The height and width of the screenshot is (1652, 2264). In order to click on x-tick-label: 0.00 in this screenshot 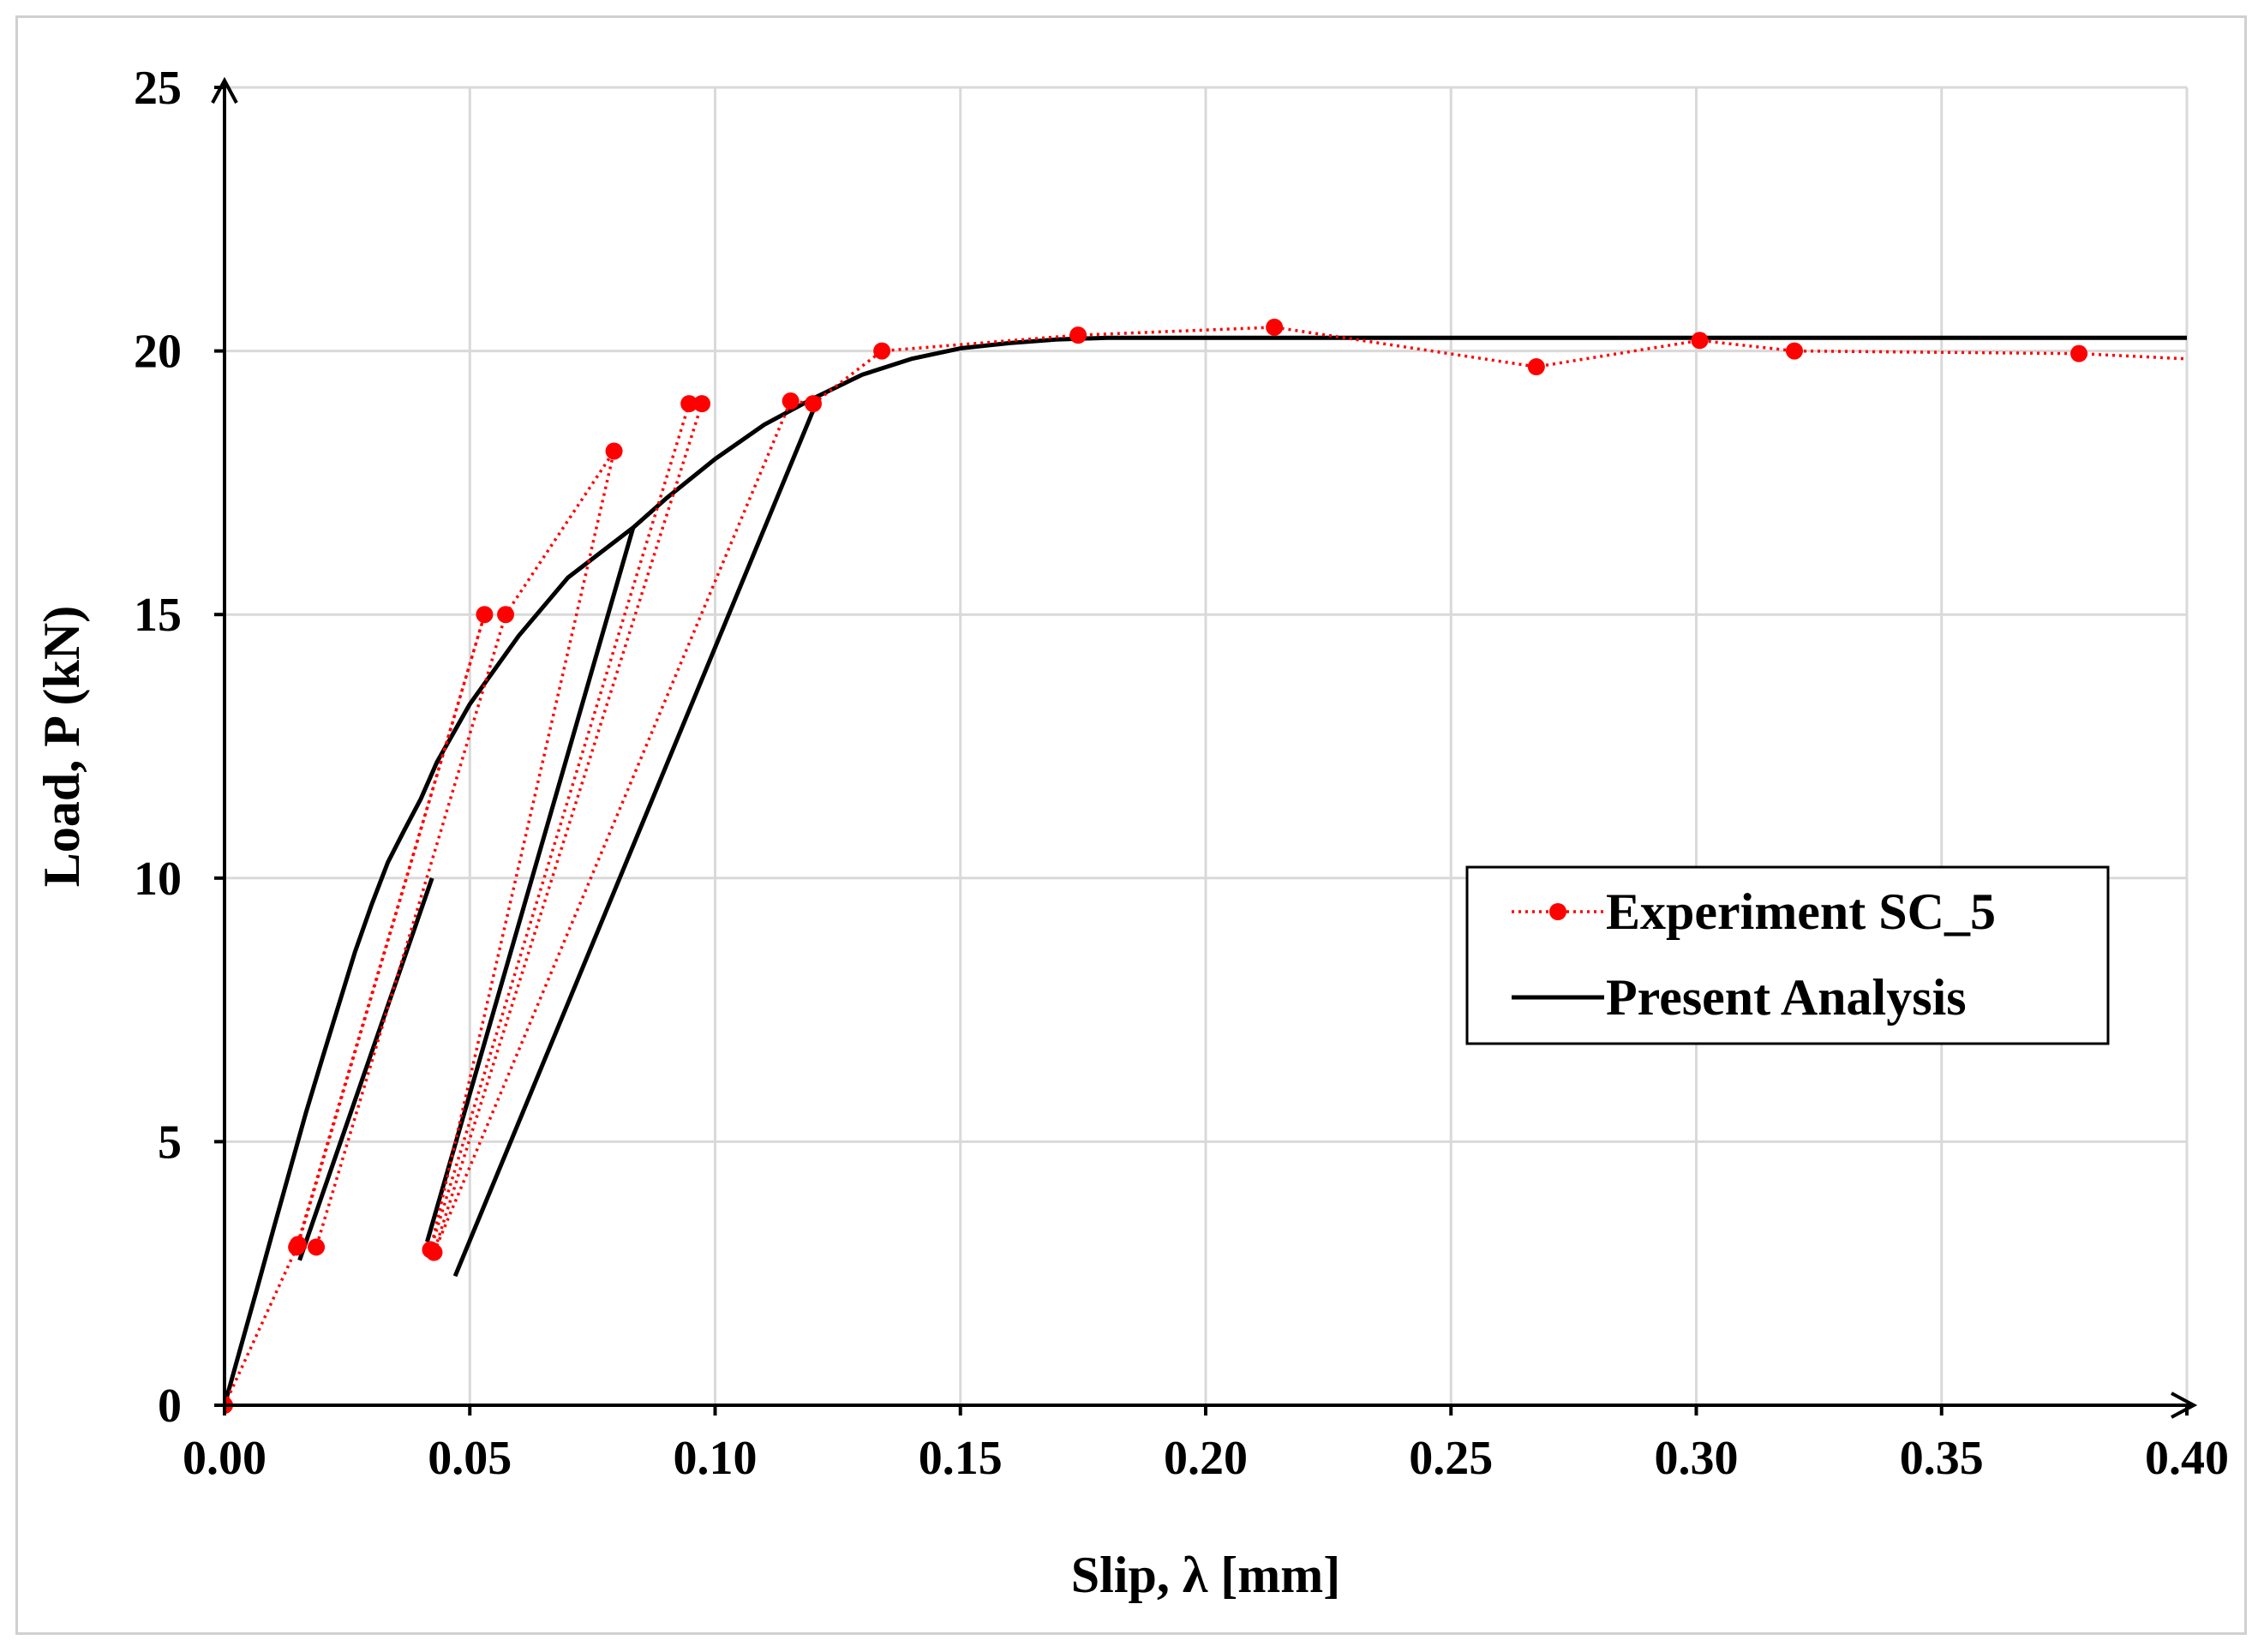, I will do `click(225, 1458)`.